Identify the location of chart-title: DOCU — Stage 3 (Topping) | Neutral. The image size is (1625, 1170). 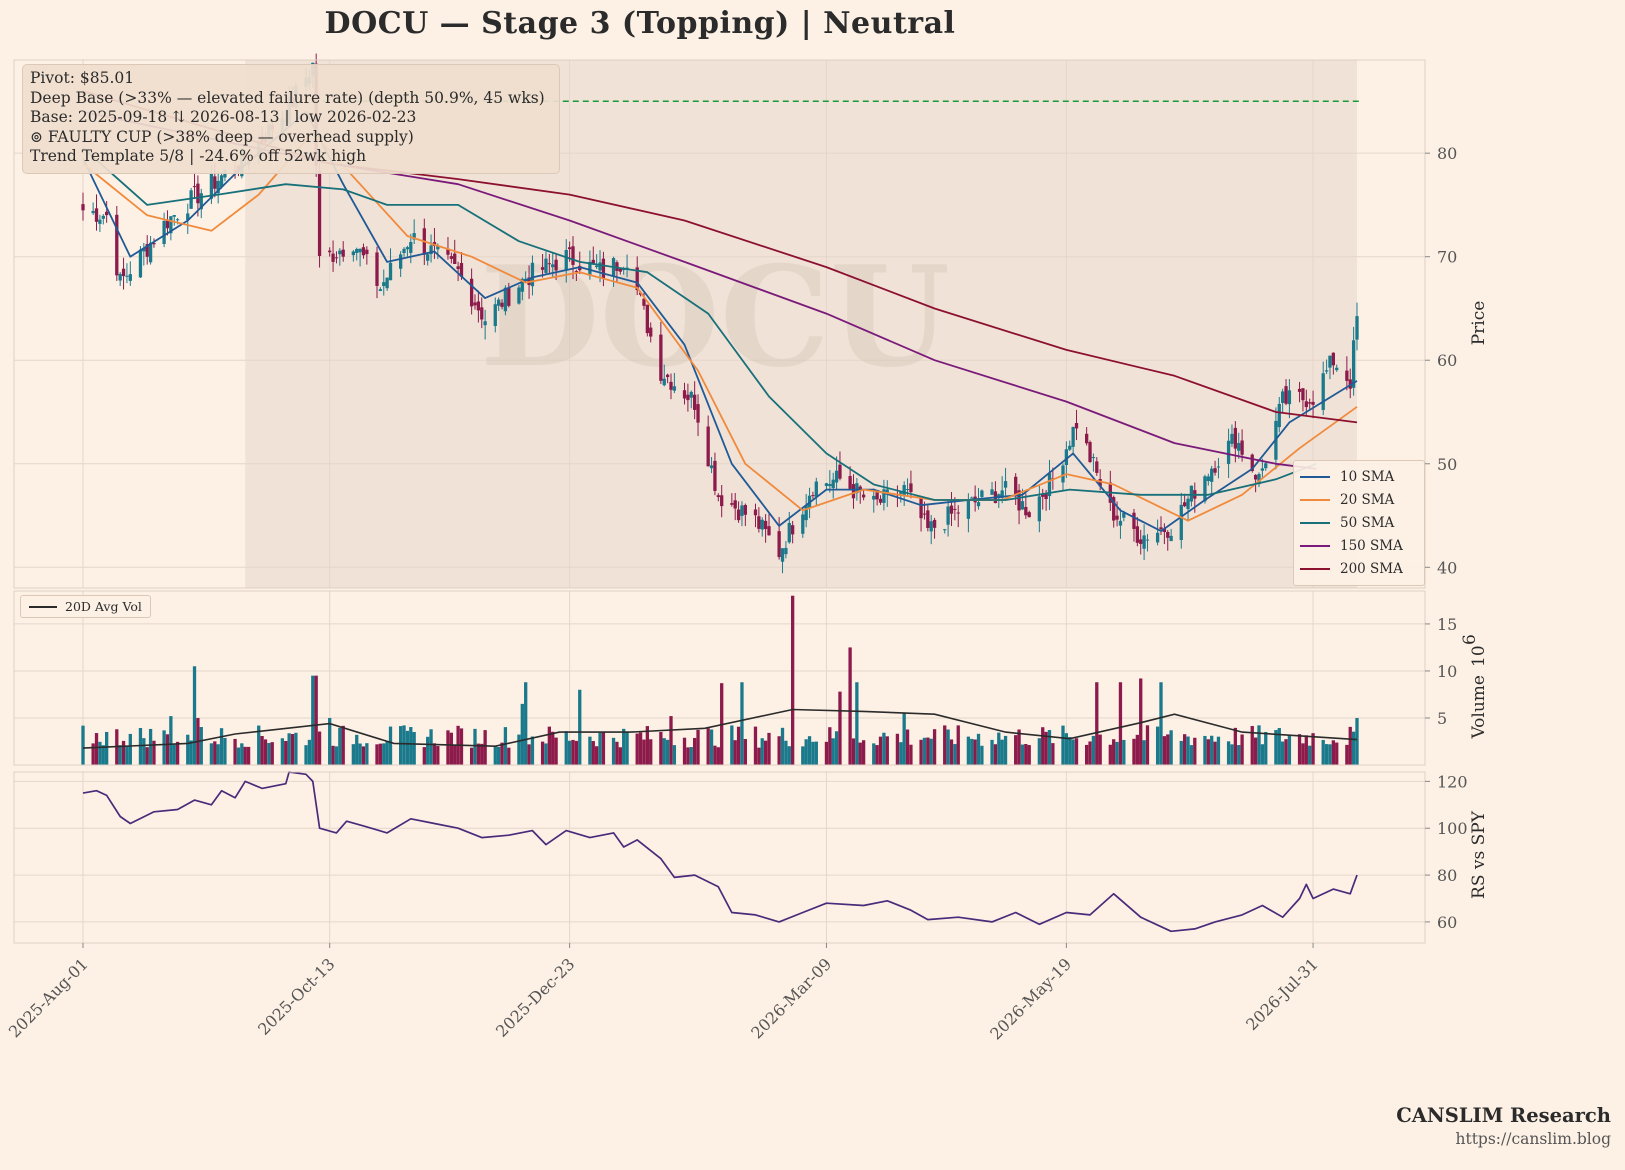
(640, 23).